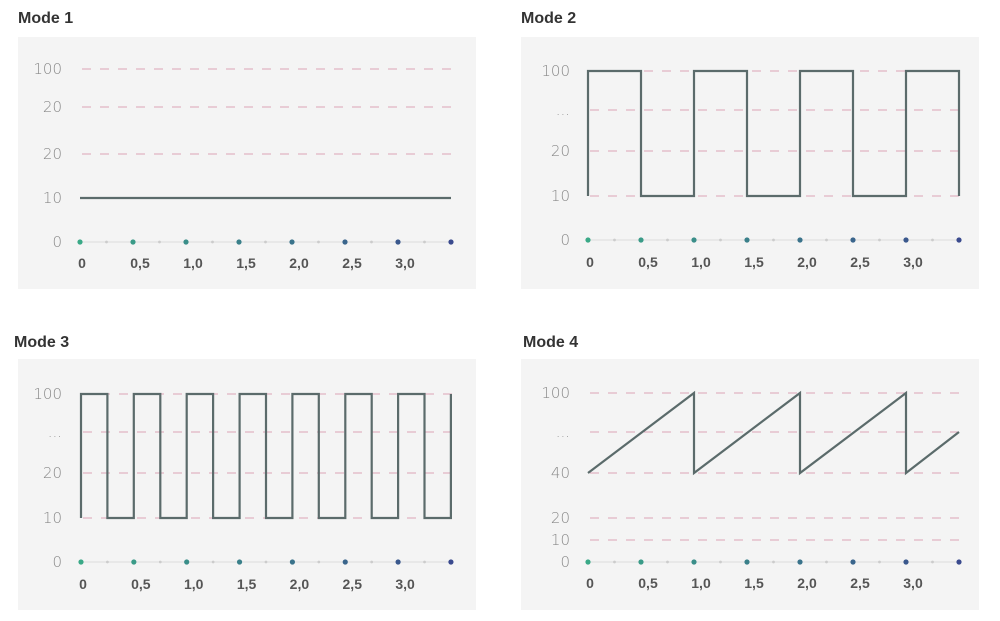 This screenshot has width=1000, height=621. I want to click on mode-1-x-tick-label: 2,5, so click(352, 263).